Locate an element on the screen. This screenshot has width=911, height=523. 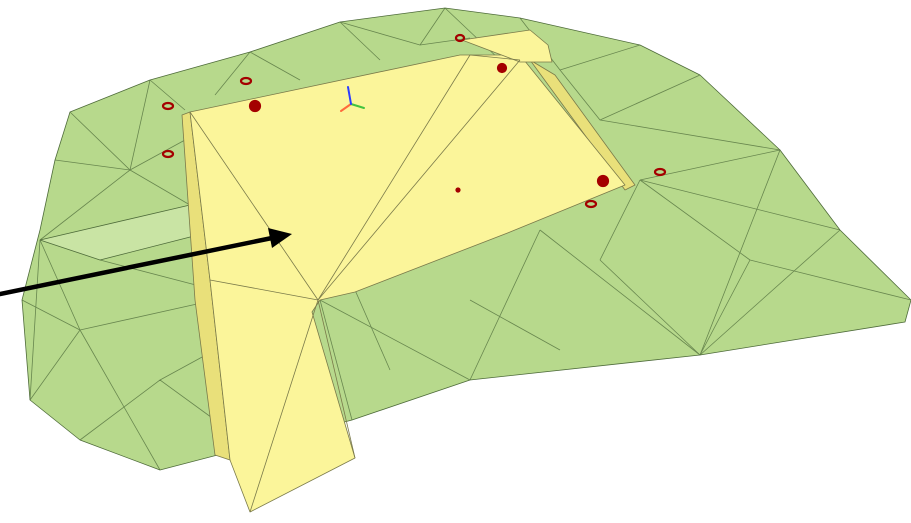
y-axis-line is located at coordinates (357, 106).